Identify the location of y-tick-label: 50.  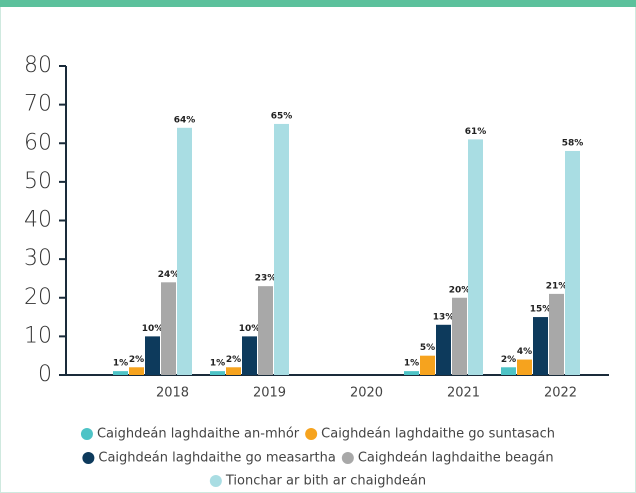
(38, 181).